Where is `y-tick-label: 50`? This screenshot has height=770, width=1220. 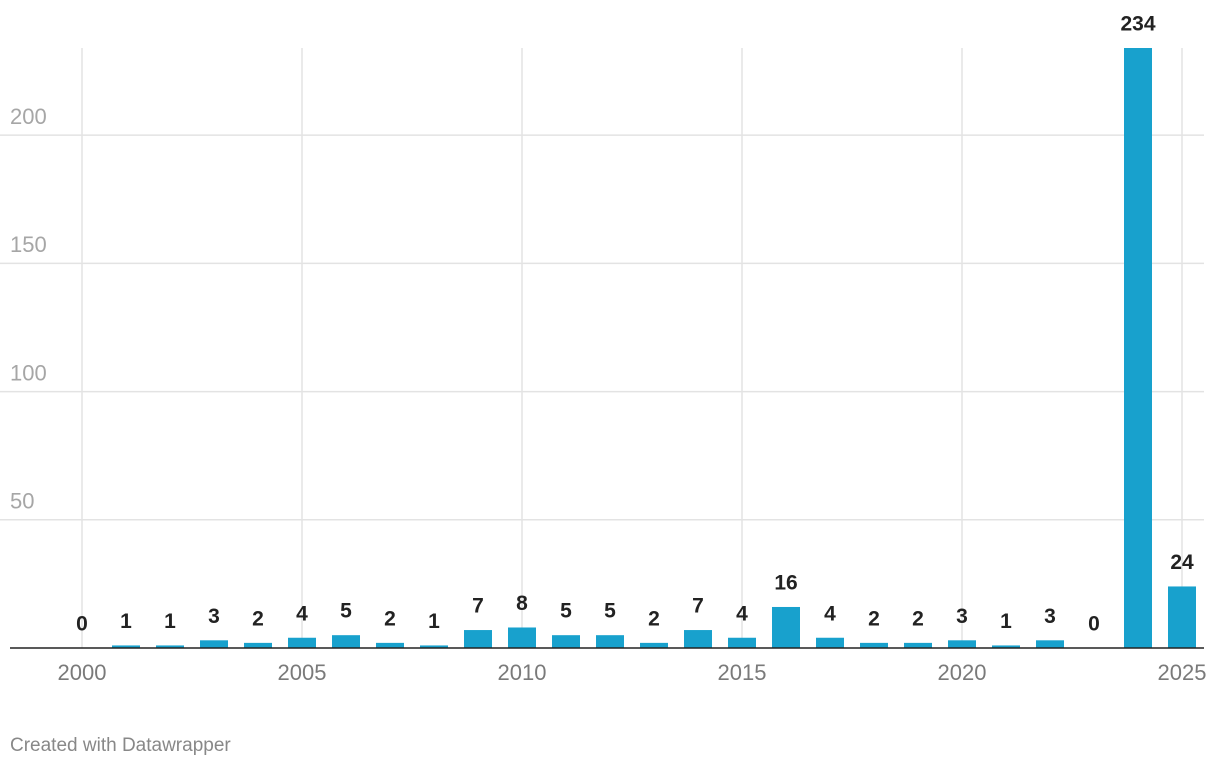 y-tick-label: 50 is located at coordinates (22, 501).